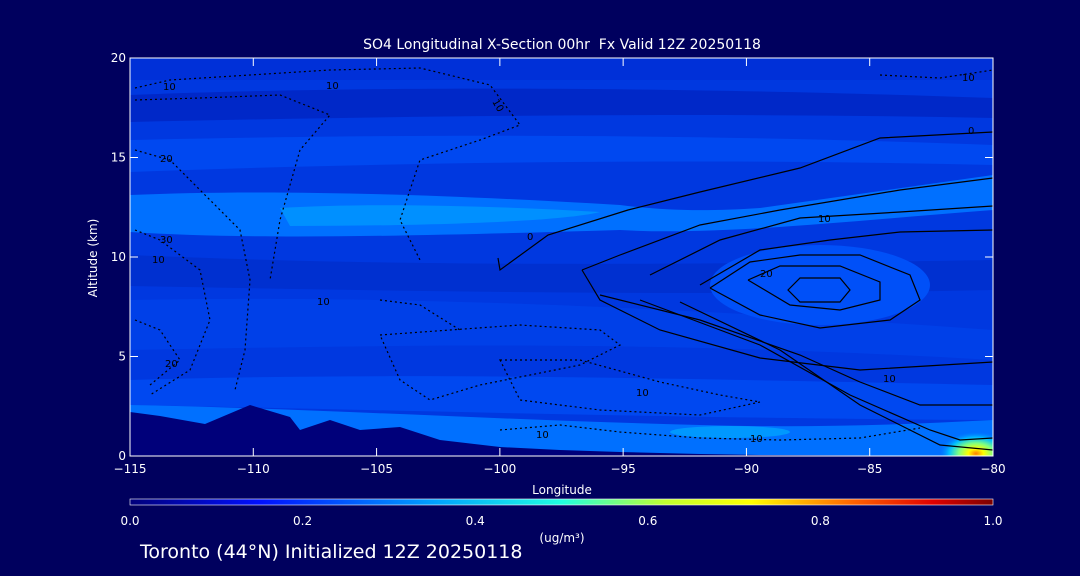 Image resolution: width=1080 pixels, height=576 pixels. Describe the element at coordinates (746, 469) in the screenshot. I see `x-tick-label: −90` at that location.